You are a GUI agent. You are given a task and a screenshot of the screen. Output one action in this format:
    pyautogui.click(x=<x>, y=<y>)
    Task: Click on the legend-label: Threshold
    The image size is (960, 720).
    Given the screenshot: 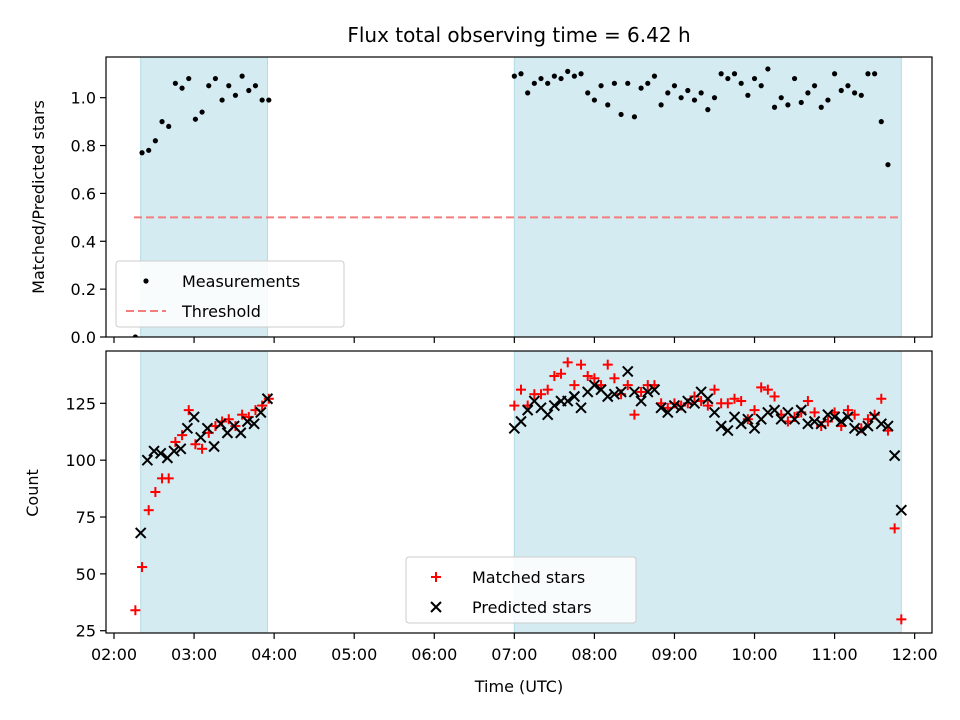 What is the action you would take?
    pyautogui.click(x=221, y=311)
    